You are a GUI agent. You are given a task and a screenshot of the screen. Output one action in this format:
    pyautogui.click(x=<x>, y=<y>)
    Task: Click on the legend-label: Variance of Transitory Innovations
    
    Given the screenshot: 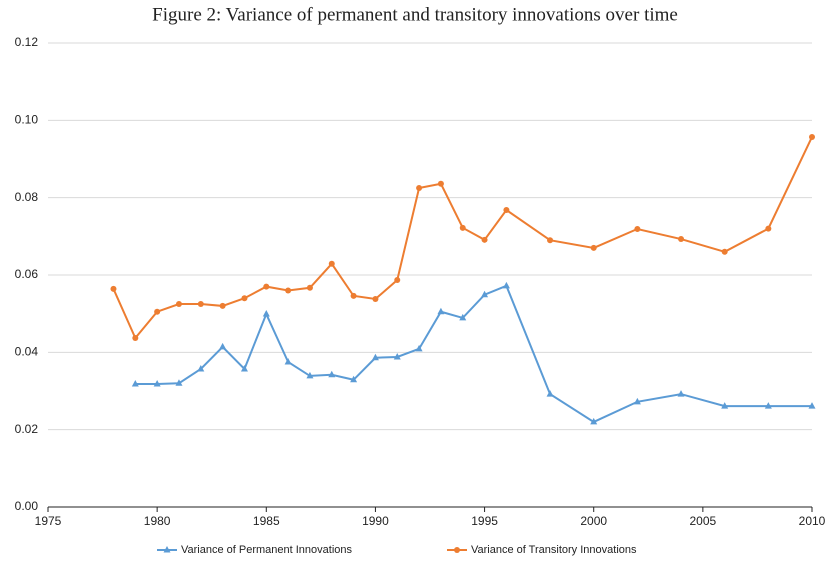 What is the action you would take?
    pyautogui.click(x=554, y=550)
    